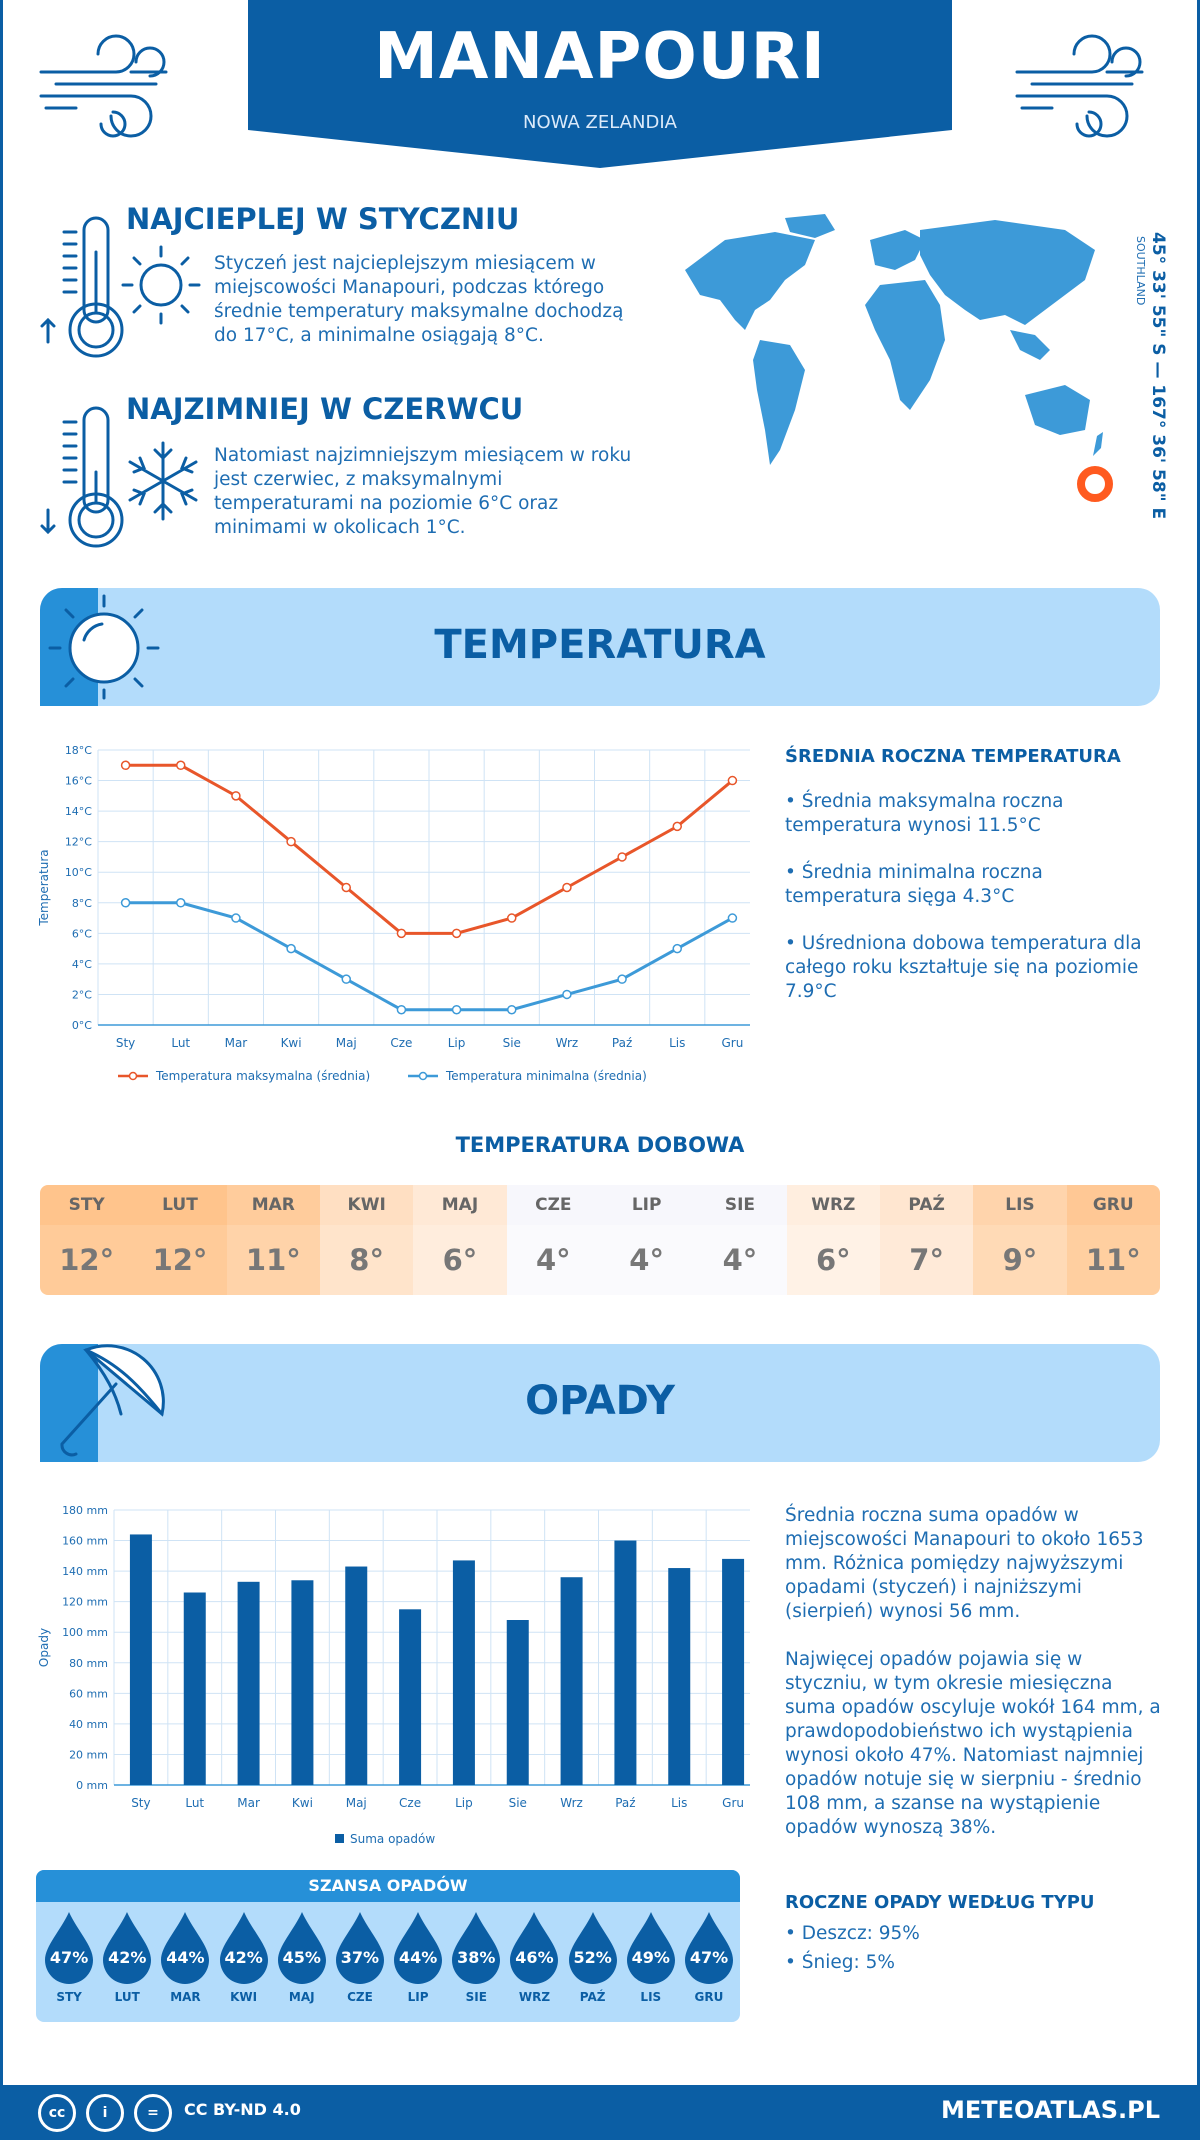 The height and width of the screenshot is (2140, 1200). What do you see at coordinates (244, 1947) in the screenshot?
I see `raindrop-icon: 42%` at bounding box center [244, 1947].